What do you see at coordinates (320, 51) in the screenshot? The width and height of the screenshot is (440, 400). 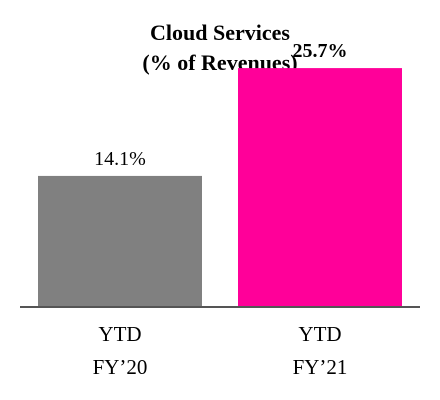 I see `data-label-2: 25.7%` at bounding box center [320, 51].